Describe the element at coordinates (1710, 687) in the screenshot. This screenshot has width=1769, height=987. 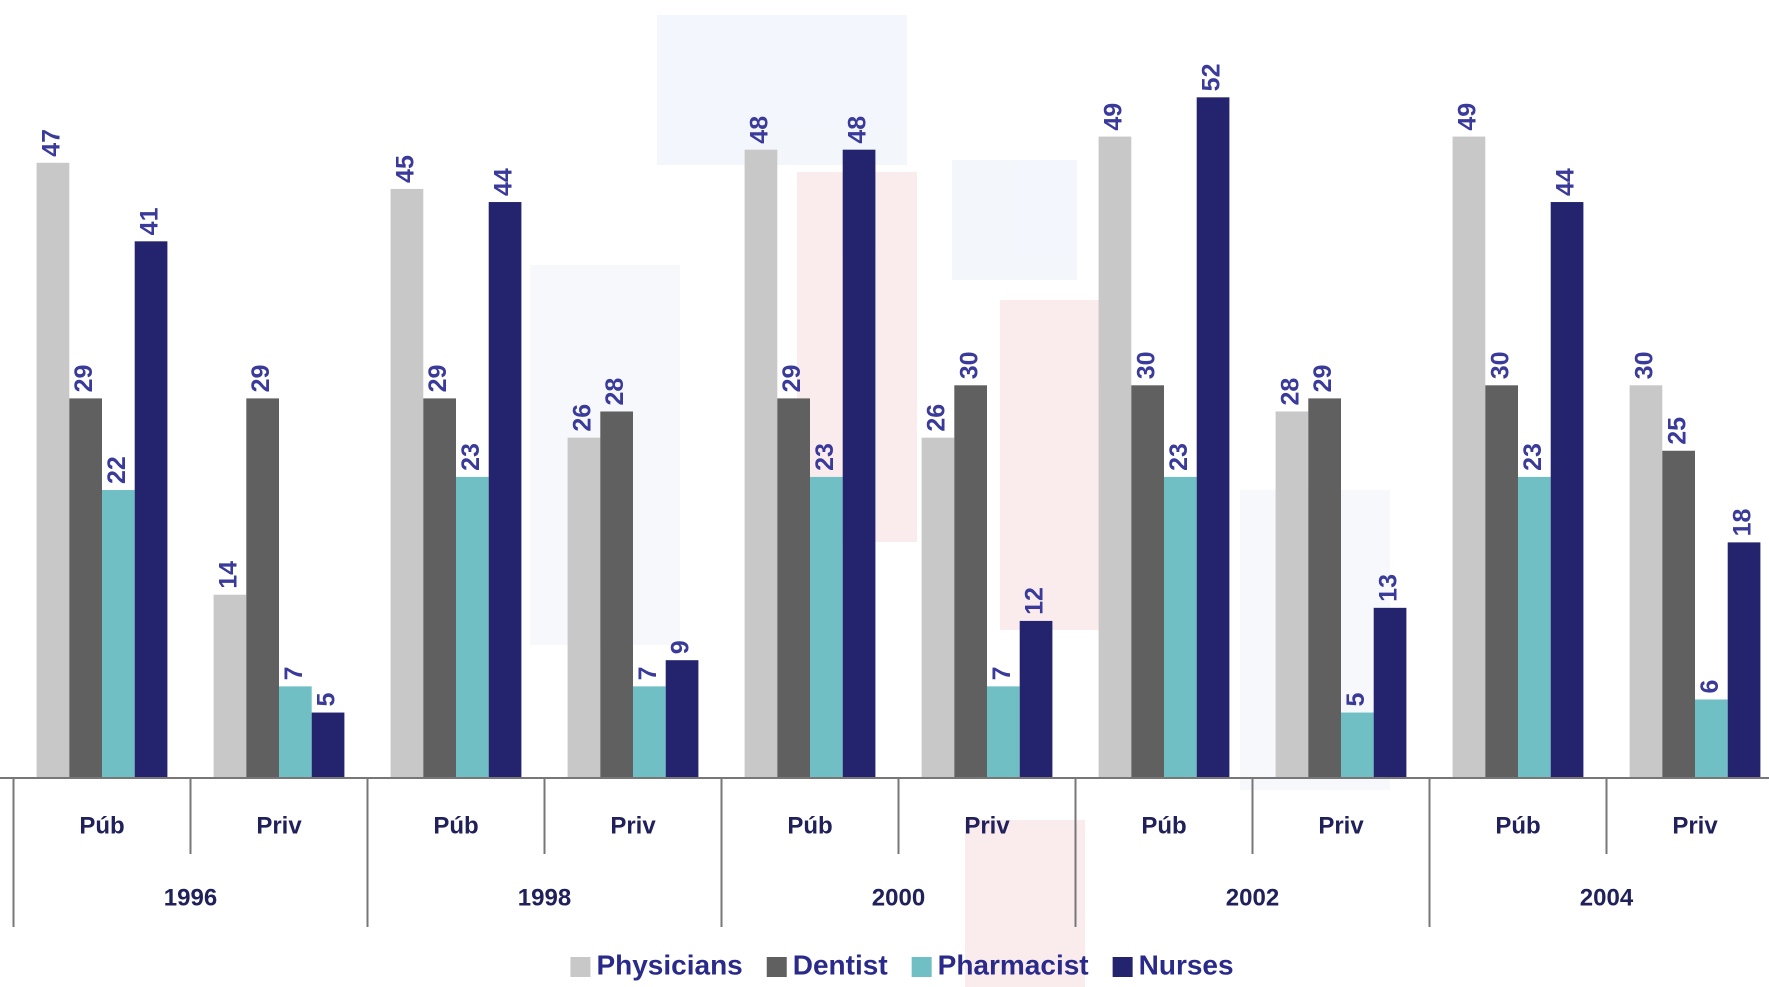
I see `value-label: 6` at that location.